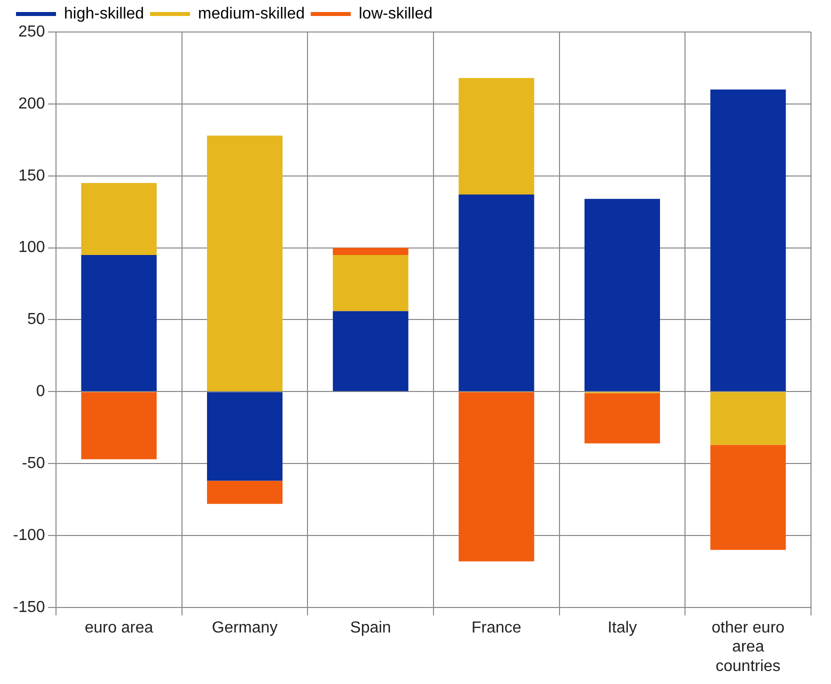  Describe the element at coordinates (32, 31) in the screenshot. I see `y-tick-label: 250` at that location.